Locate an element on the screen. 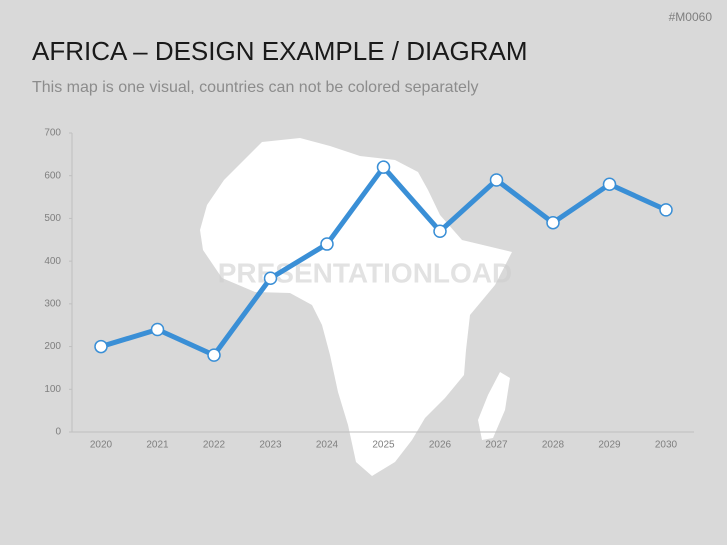 This screenshot has height=545, width=727. y-tick-label: 700 is located at coordinates (52, 133).